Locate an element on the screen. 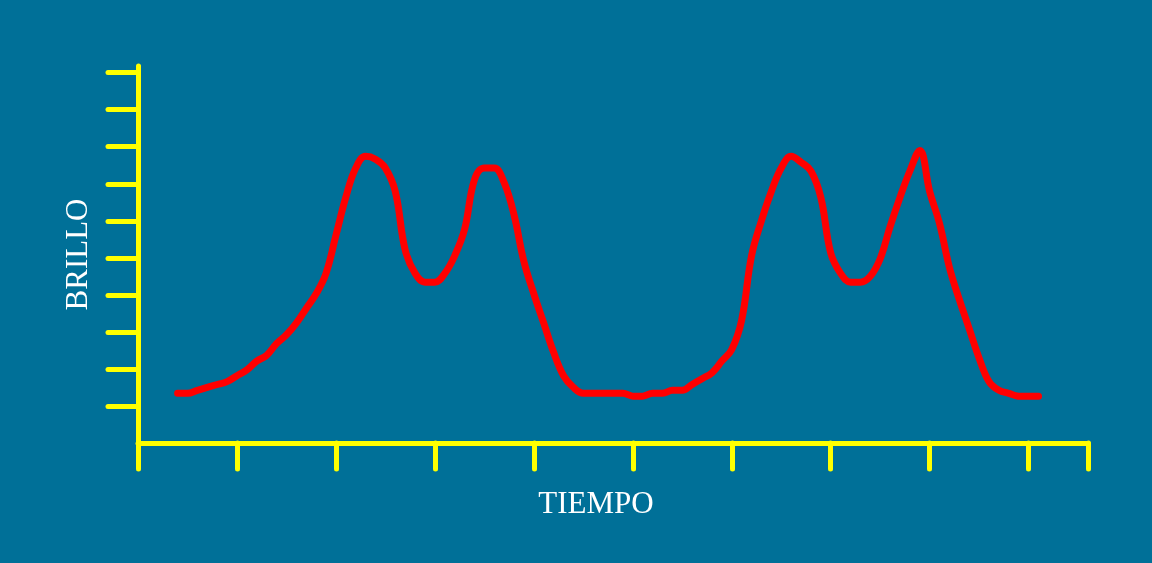  y-axis-title: BRILLO is located at coordinates (76, 254).